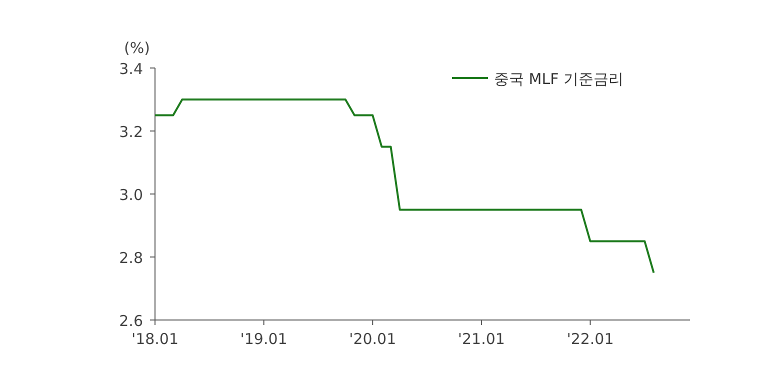 This screenshot has height=370, width=778. I want to click on y-tick-label: 3.4, so click(131, 69).